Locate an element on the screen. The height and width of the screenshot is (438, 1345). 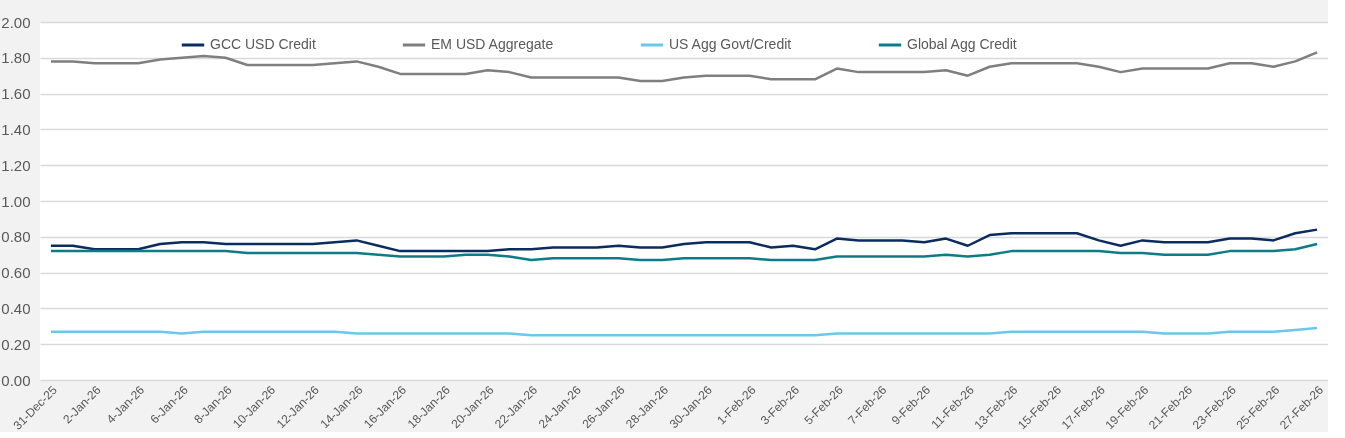
y-tick-label: 2.00 is located at coordinates (16, 22).